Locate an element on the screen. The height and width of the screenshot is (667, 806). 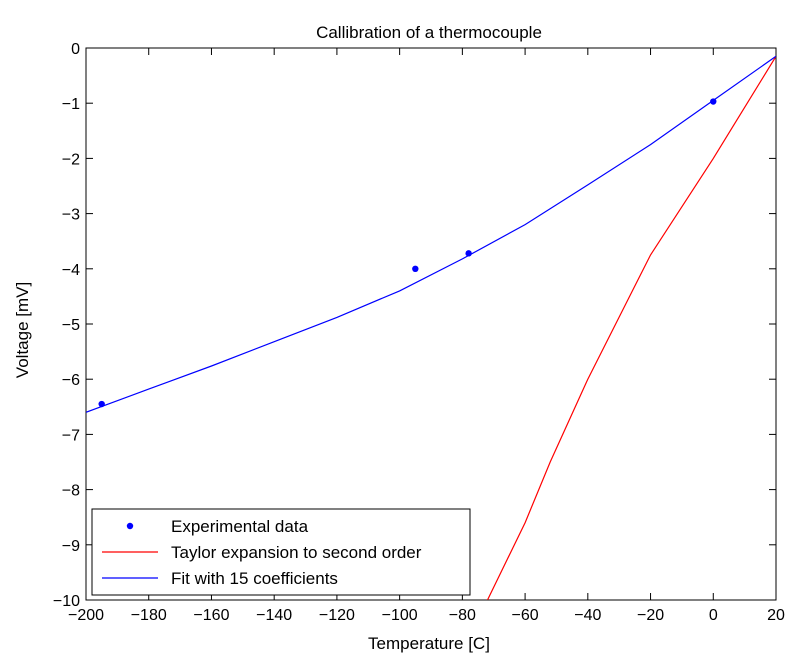
legend-marker-swatch is located at coordinates (130, 526).